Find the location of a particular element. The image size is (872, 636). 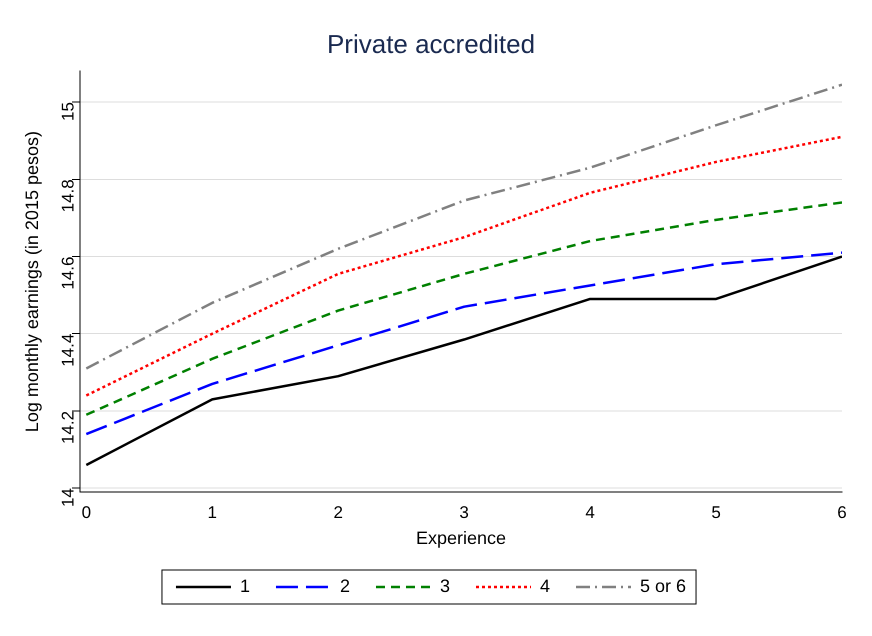

y-tick-label: 14.6 is located at coordinates (68, 273).